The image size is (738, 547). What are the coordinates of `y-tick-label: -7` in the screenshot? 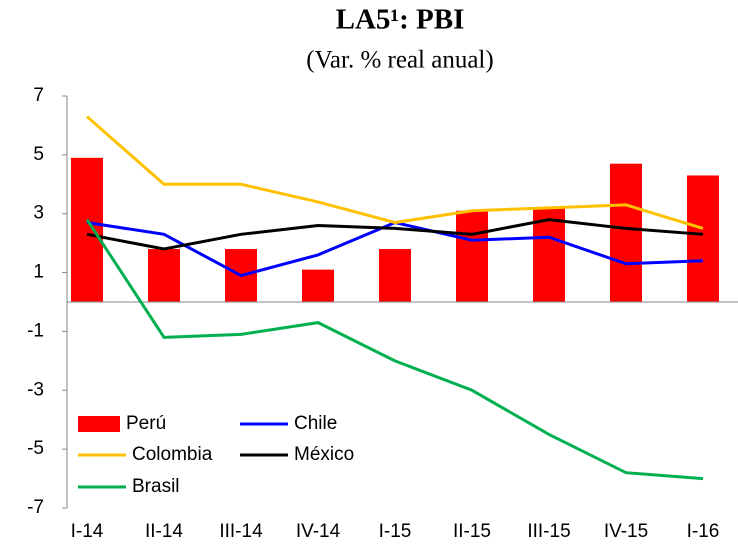 It's located at (35, 507).